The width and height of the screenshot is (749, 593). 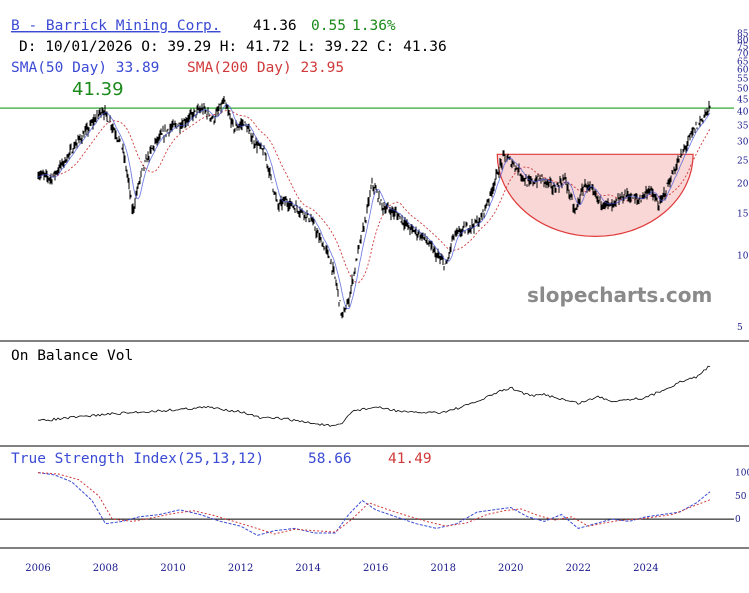 What do you see at coordinates (307, 568) in the screenshot?
I see `x-tick-label: 2014` at bounding box center [307, 568].